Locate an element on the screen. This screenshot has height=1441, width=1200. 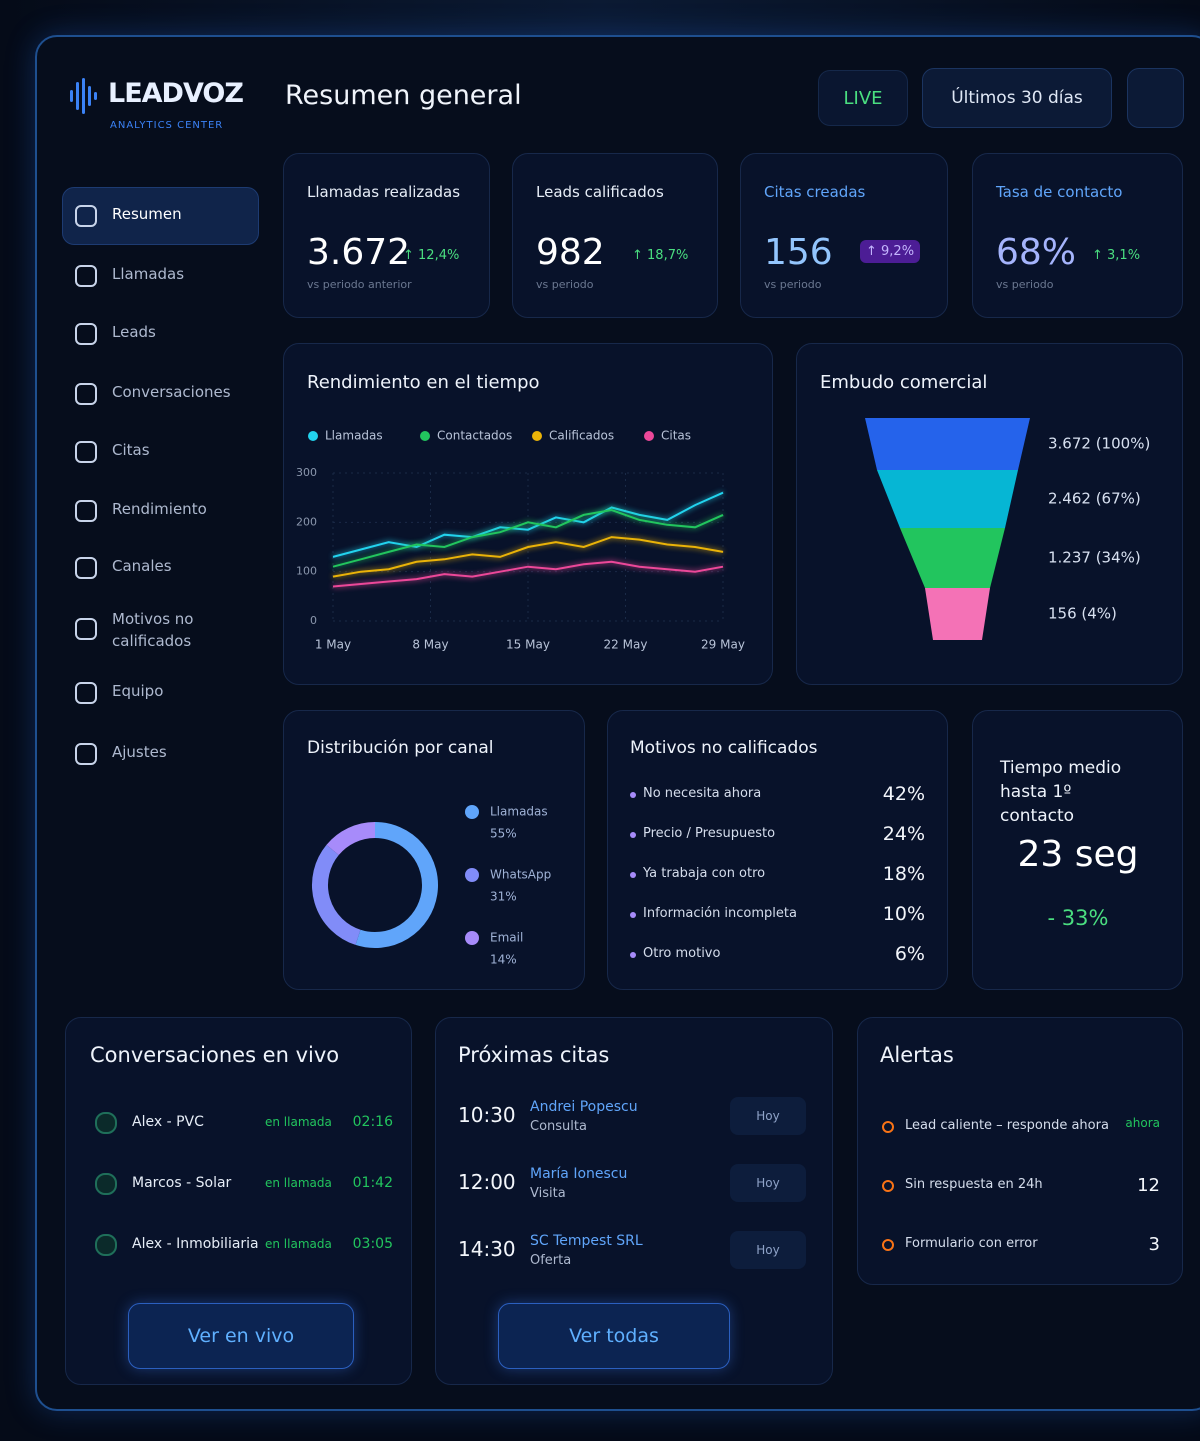
reason-label: No necesita ahora is located at coordinates (702, 793).